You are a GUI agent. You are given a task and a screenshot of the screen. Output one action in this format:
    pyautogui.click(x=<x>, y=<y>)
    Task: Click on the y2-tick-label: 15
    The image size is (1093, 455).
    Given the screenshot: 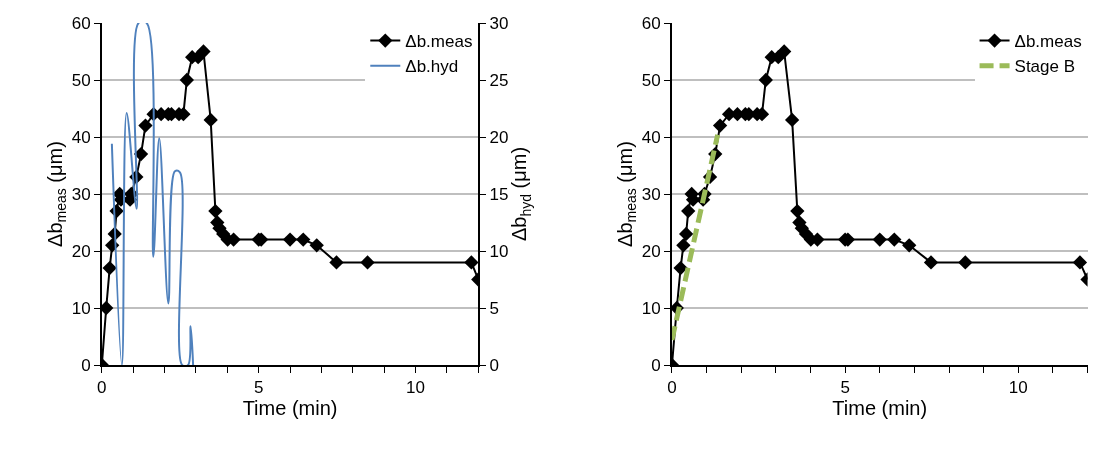 What is the action you would take?
    pyautogui.click(x=499, y=194)
    